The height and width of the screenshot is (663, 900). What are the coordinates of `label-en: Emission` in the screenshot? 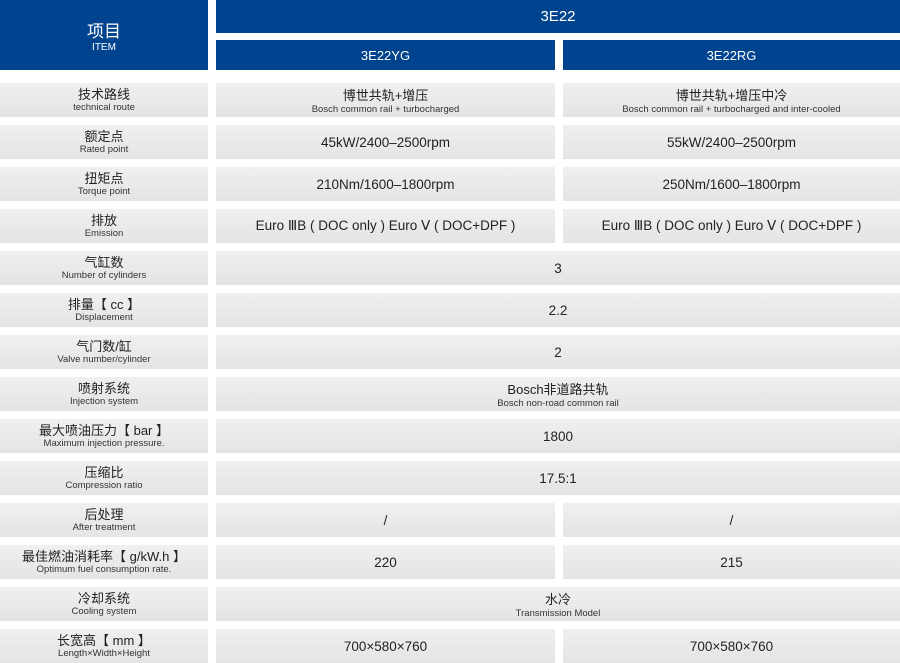 It's located at (104, 233).